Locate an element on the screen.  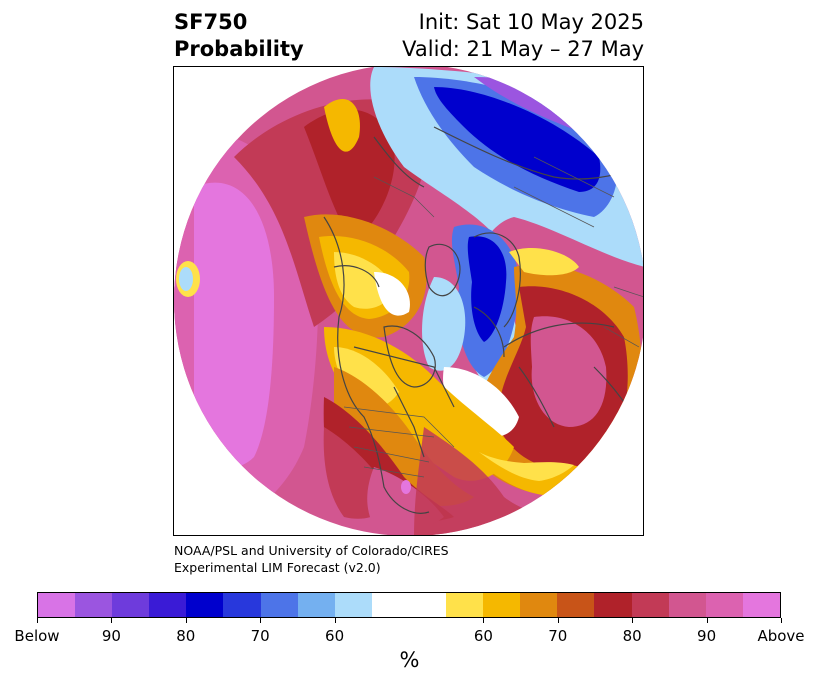
colorbar-unit: % is located at coordinates (409, 660).